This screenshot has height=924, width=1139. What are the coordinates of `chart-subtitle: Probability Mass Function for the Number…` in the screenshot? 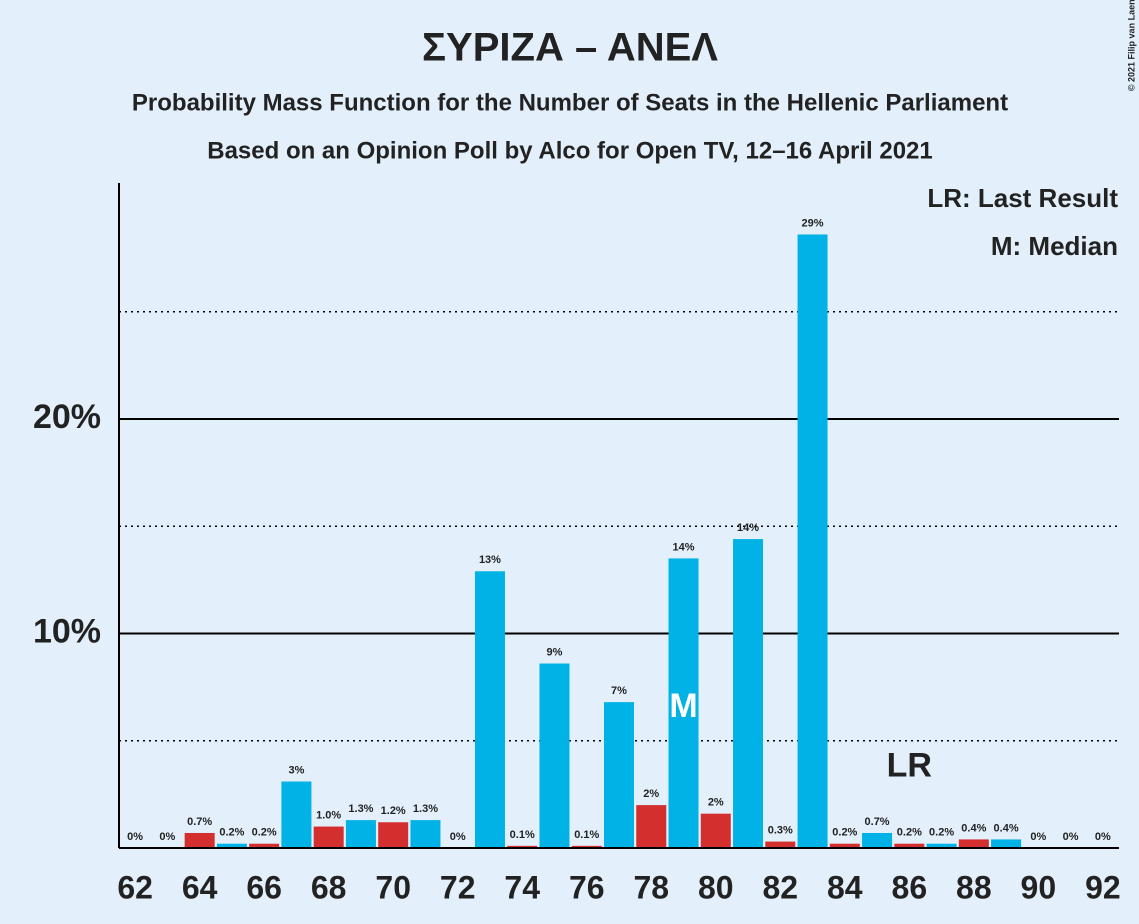 It's located at (570, 102).